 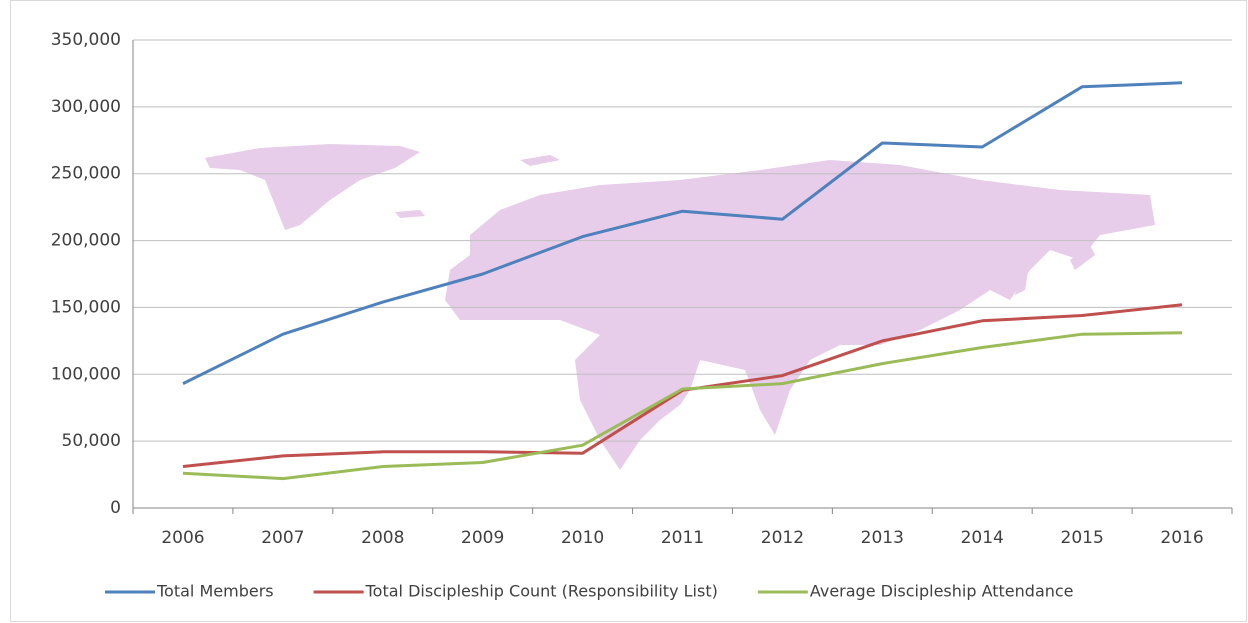 What do you see at coordinates (115, 508) in the screenshot?
I see `y-tick-label: 0` at bounding box center [115, 508].